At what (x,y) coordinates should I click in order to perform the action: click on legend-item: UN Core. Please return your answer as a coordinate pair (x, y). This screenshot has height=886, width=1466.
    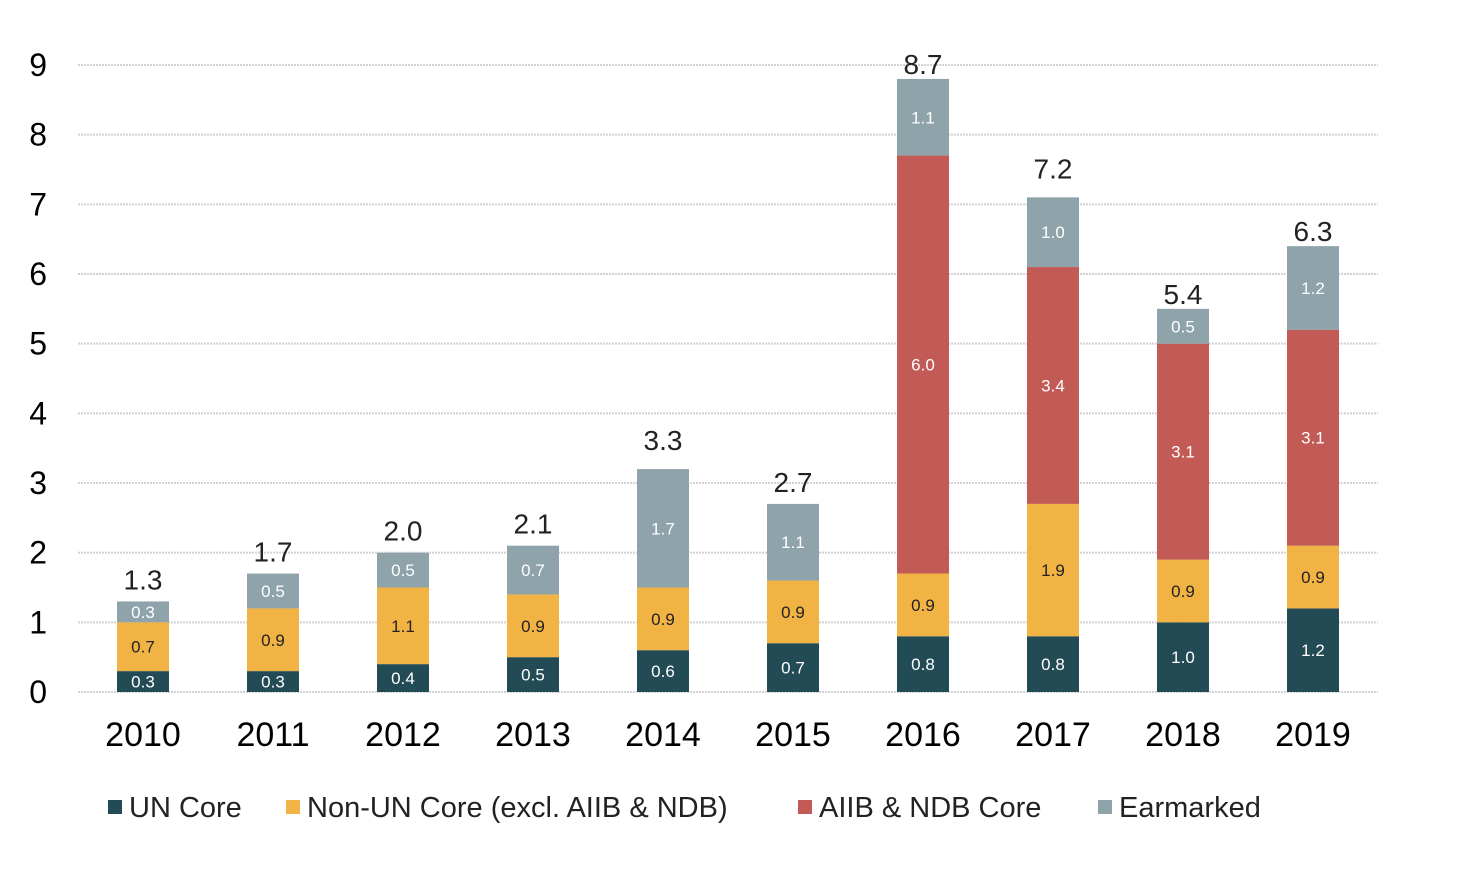
    Looking at the image, I should click on (175, 808).